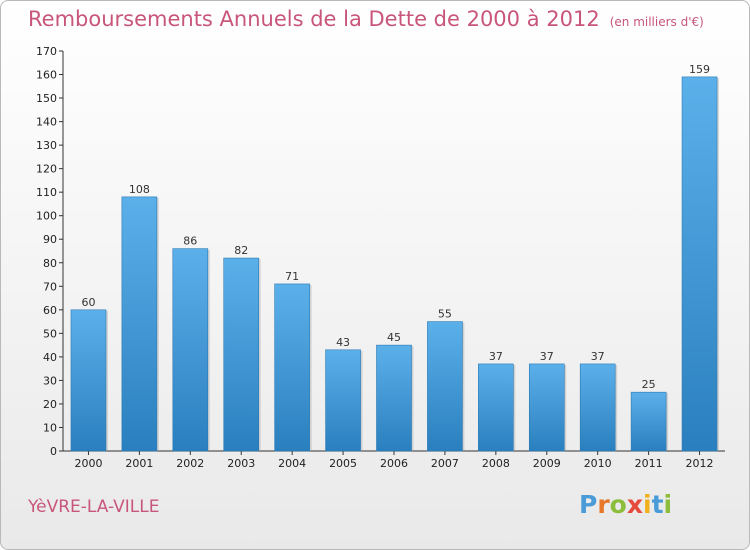 This screenshot has height=550, width=750. Describe the element at coordinates (53, 451) in the screenshot. I see `y-tick-label: 0` at that location.